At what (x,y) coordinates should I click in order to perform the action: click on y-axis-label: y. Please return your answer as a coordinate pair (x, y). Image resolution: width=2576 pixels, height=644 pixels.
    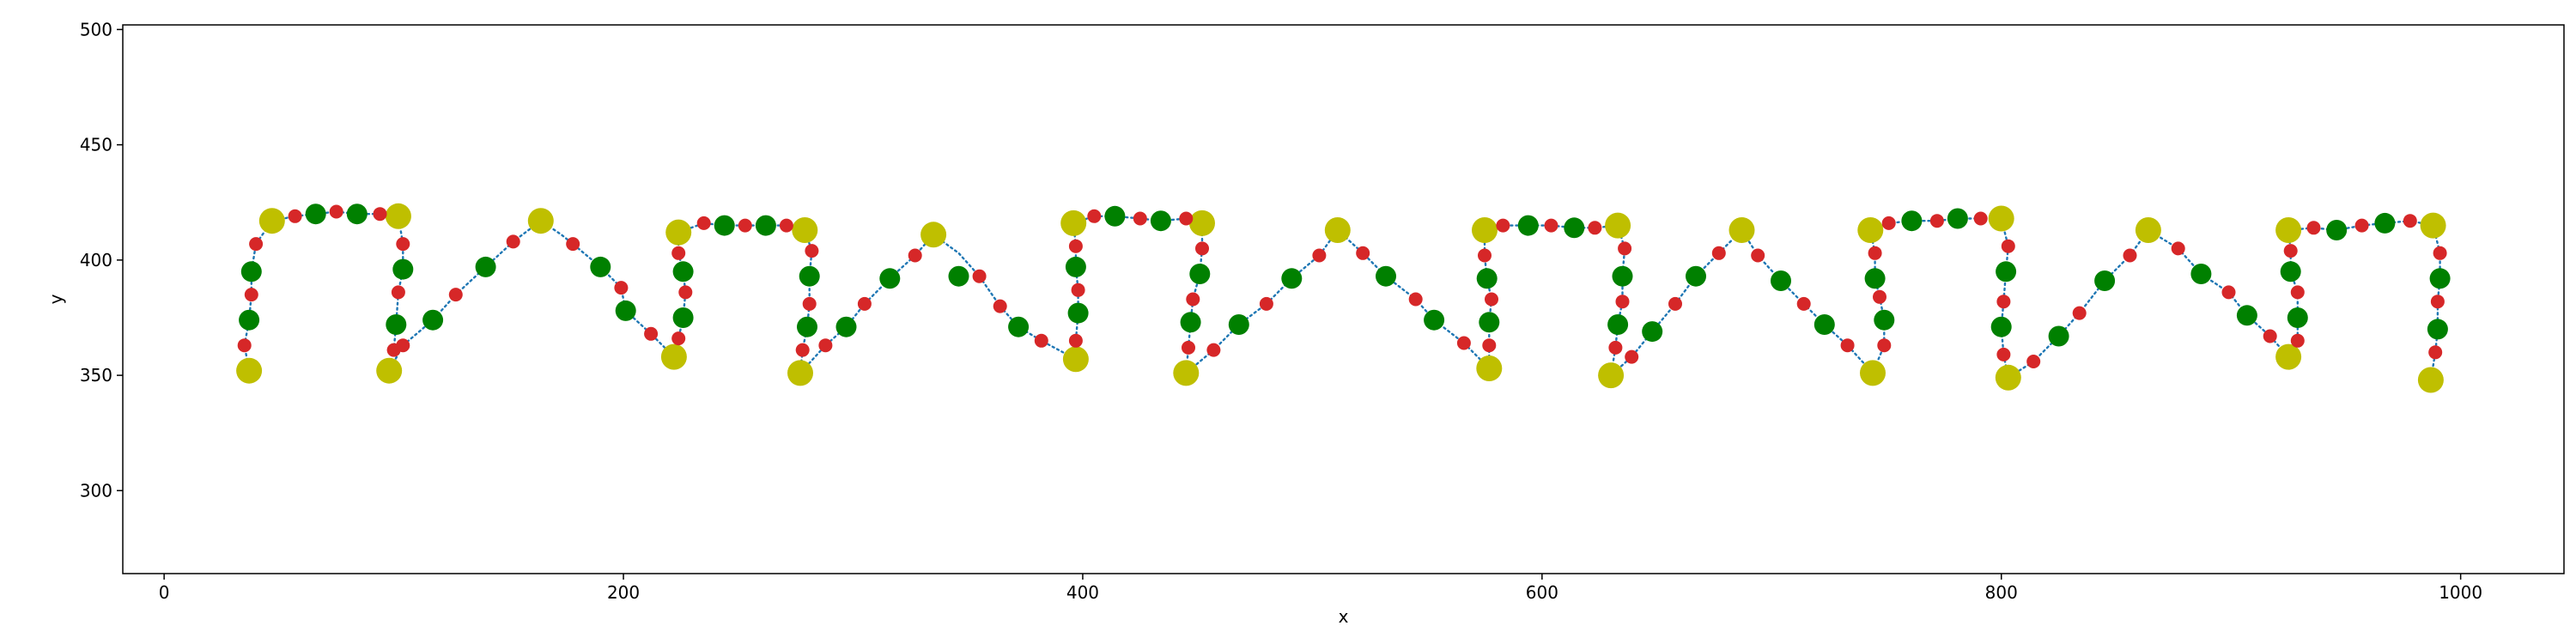
    Looking at the image, I should click on (56, 299).